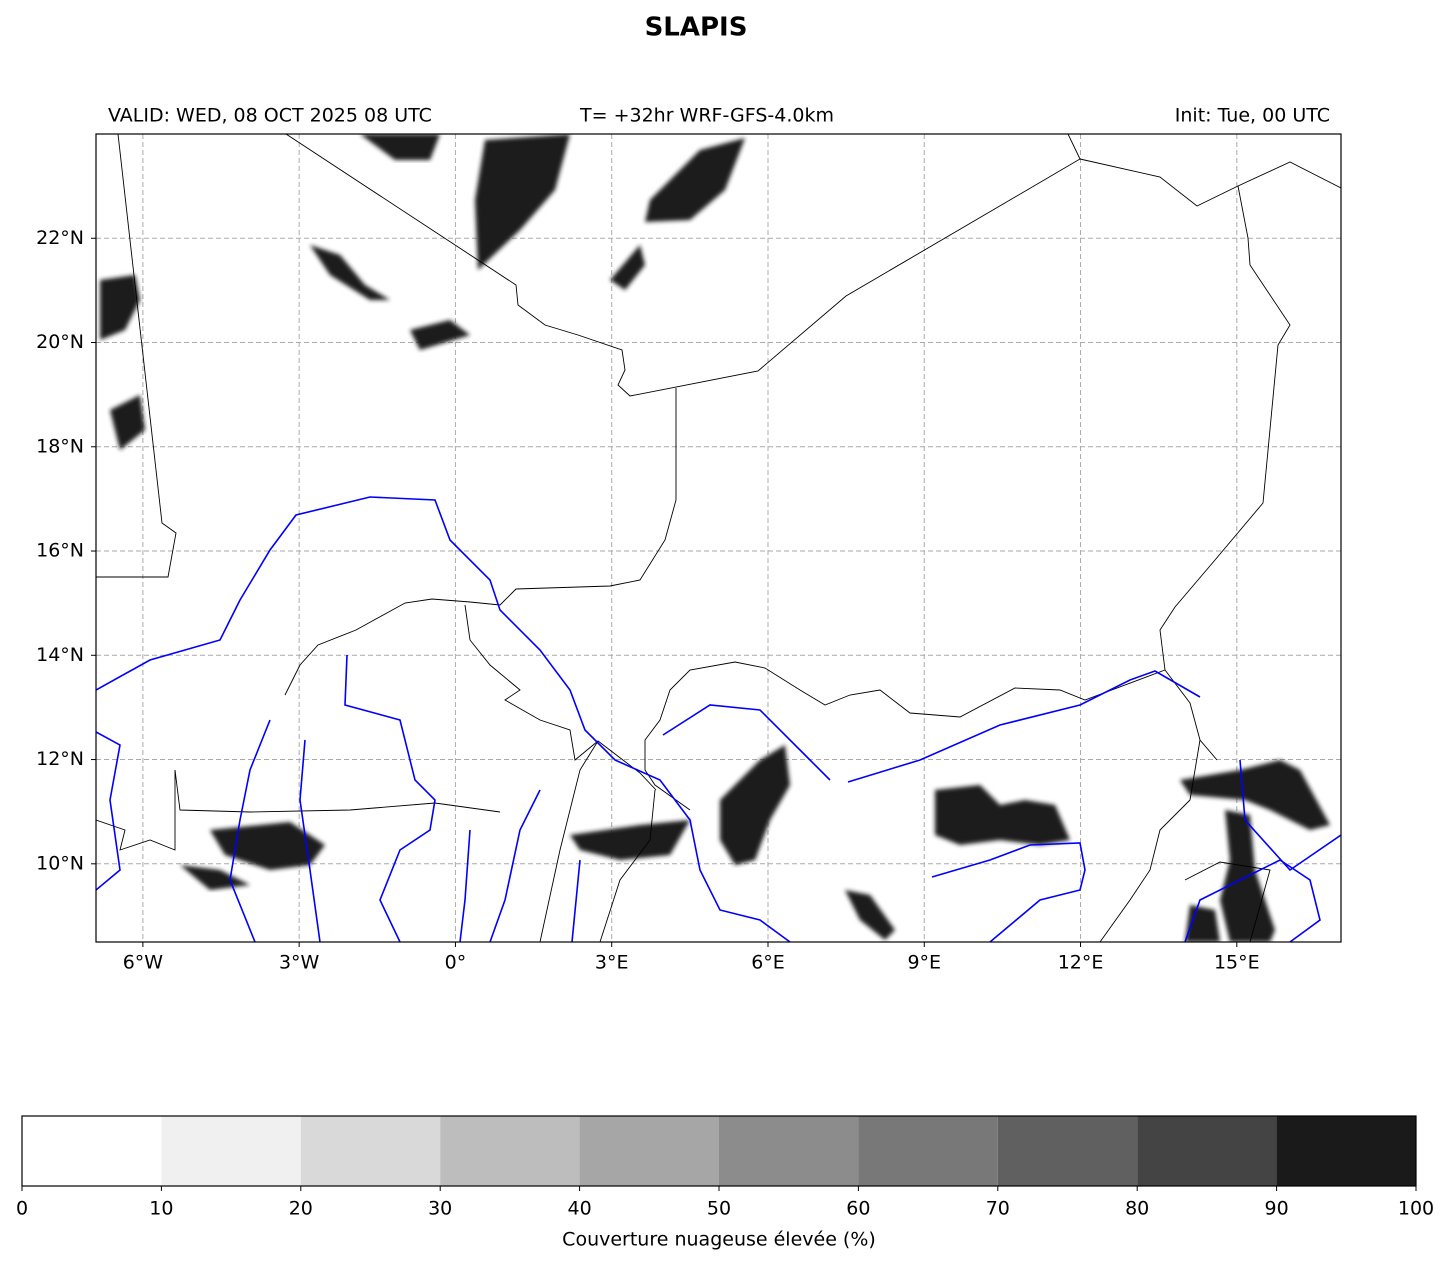 This screenshot has height=1269, width=1451. Describe the element at coordinates (60, 342) in the screenshot. I see `lat-tick-label: 20°N` at that location.